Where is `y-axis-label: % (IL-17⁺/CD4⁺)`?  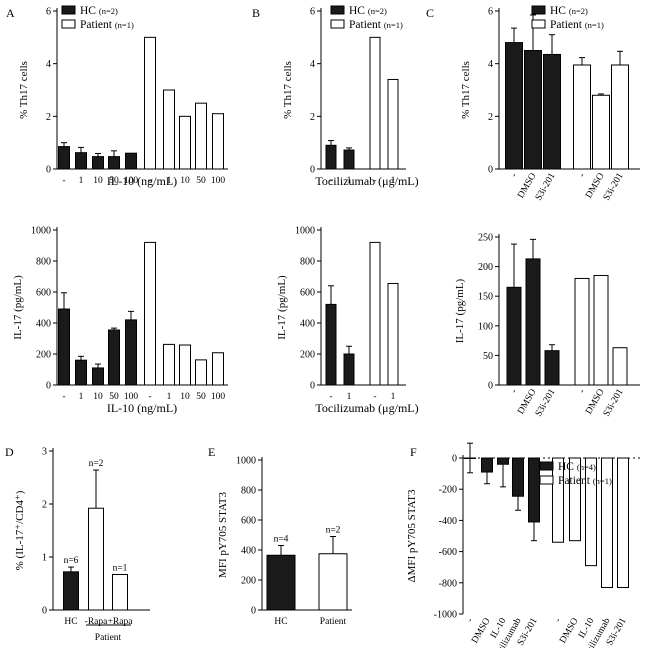
y-axis-label: % (IL-17⁺/CD4⁺) is located at coordinates (20, 530).